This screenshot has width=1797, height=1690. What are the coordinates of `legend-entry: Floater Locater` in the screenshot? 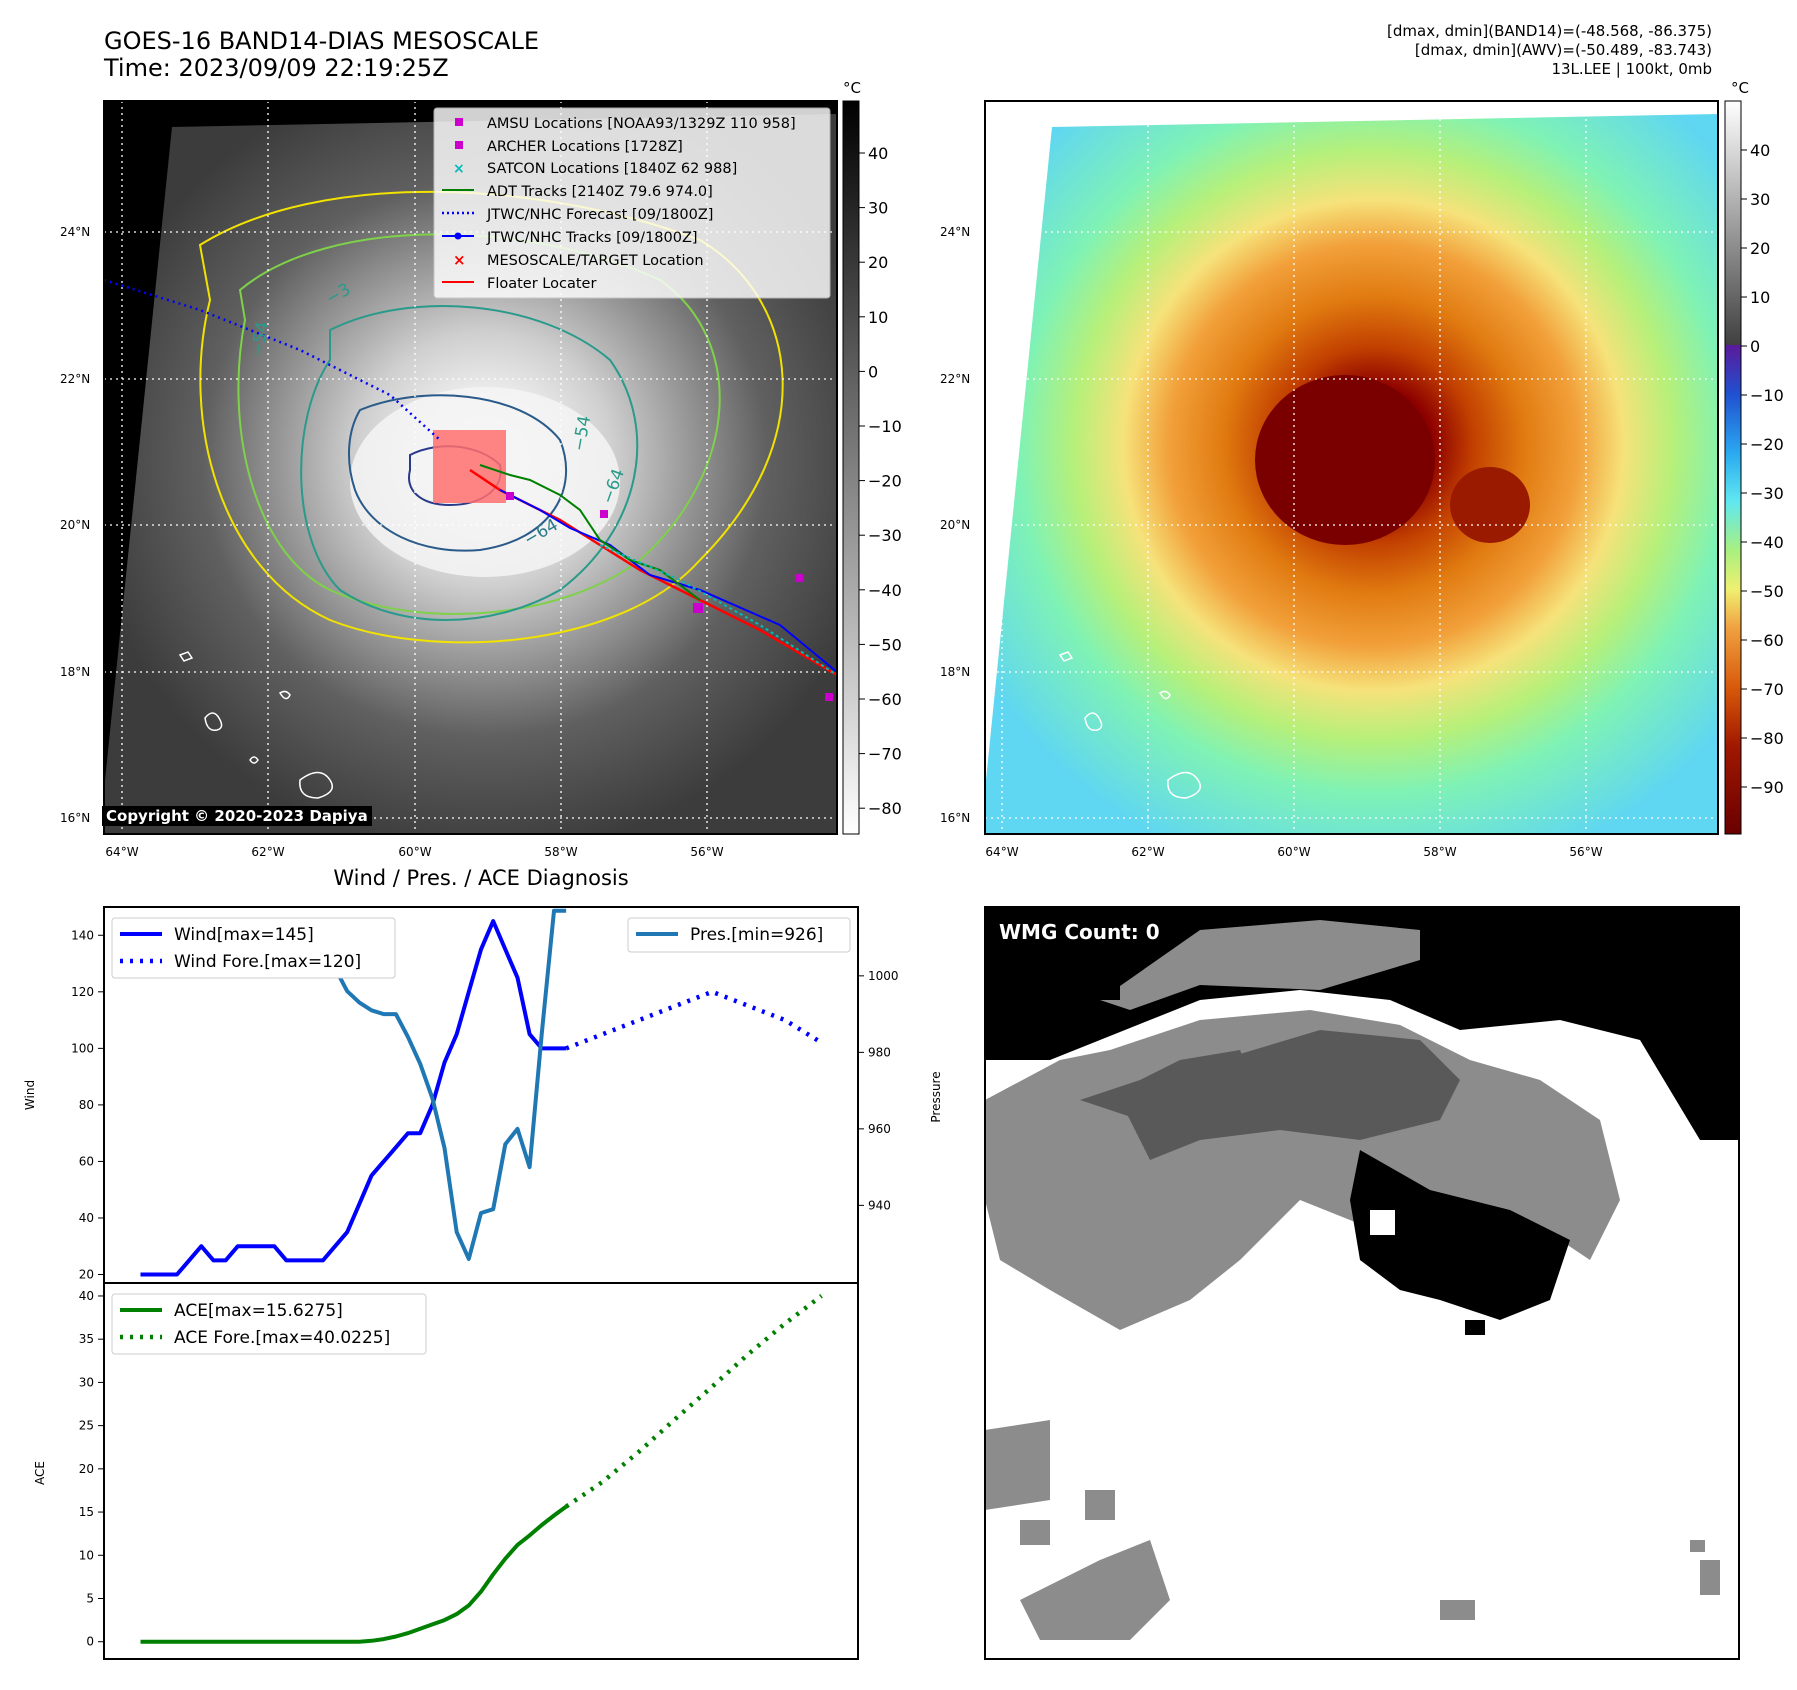 It's located at (541, 284).